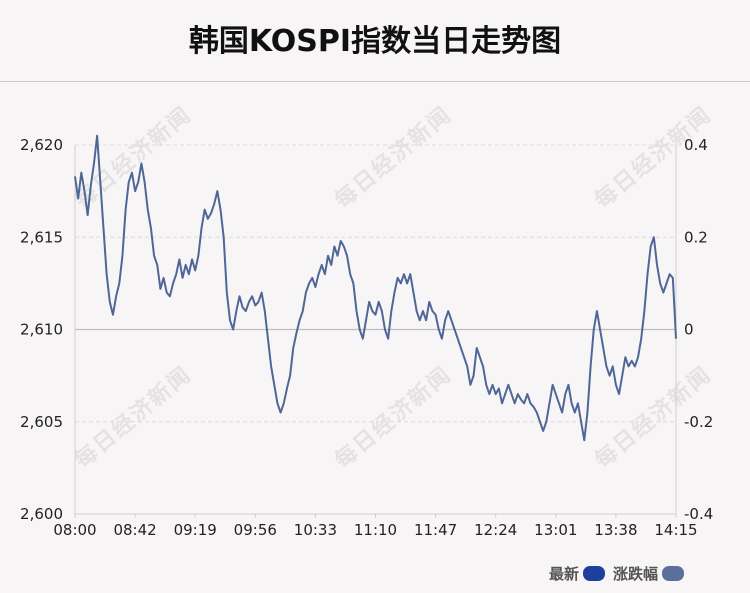 The height and width of the screenshot is (593, 750). Describe the element at coordinates (41, 514) in the screenshot. I see `y-left-tick-label: 2,600` at that location.